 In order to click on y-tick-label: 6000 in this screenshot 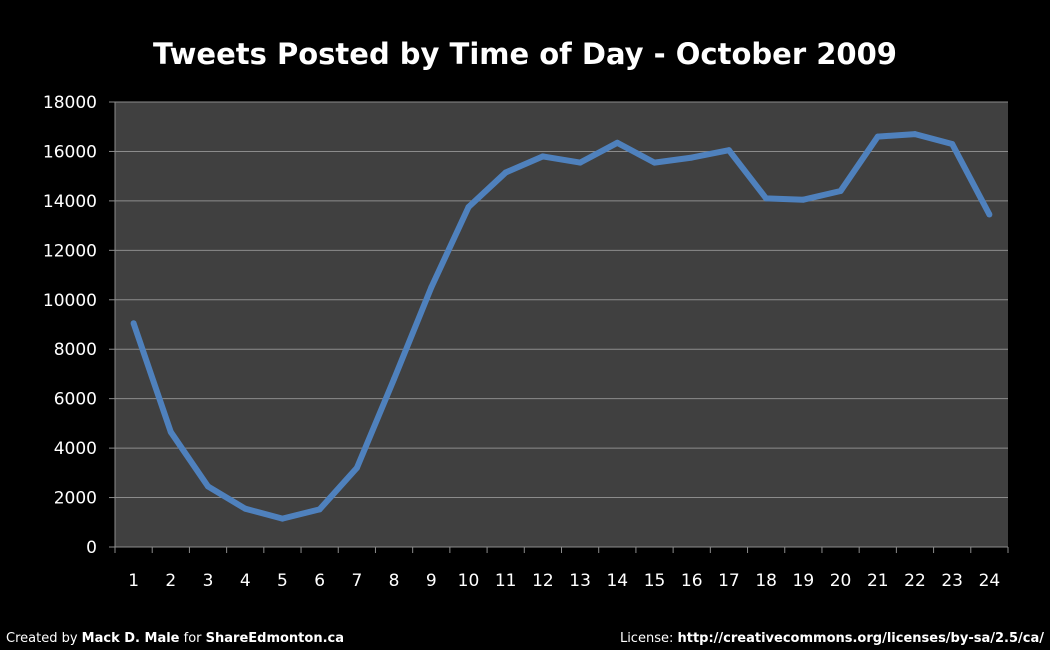, I will do `click(75, 400)`.